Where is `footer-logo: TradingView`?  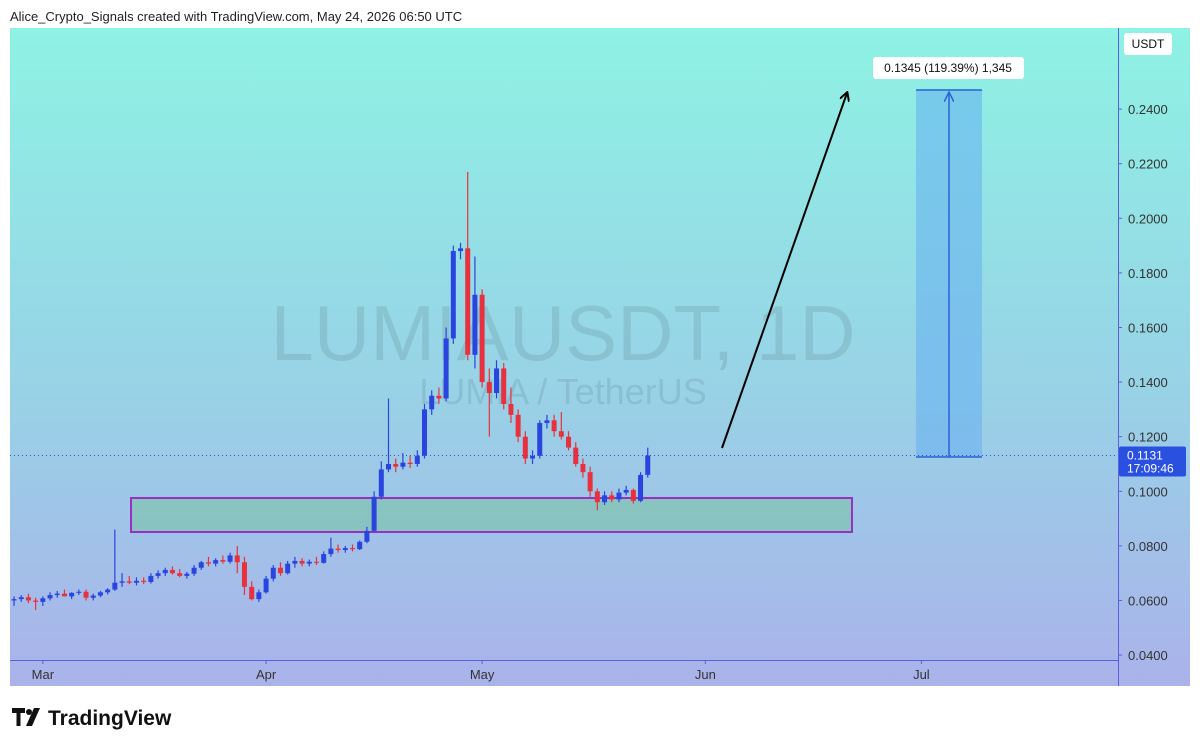
footer-logo: TradingView is located at coordinates (110, 718).